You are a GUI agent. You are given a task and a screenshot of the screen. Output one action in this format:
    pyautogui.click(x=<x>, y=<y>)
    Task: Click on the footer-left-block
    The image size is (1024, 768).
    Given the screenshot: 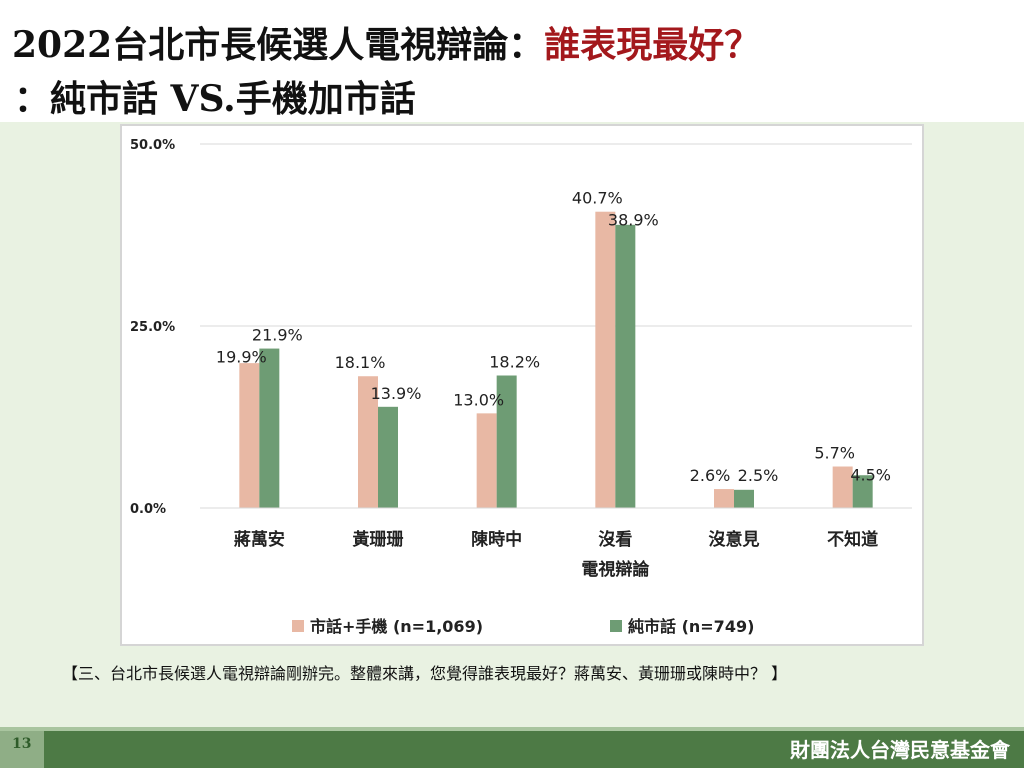 What is the action you would take?
    pyautogui.click(x=22, y=747)
    